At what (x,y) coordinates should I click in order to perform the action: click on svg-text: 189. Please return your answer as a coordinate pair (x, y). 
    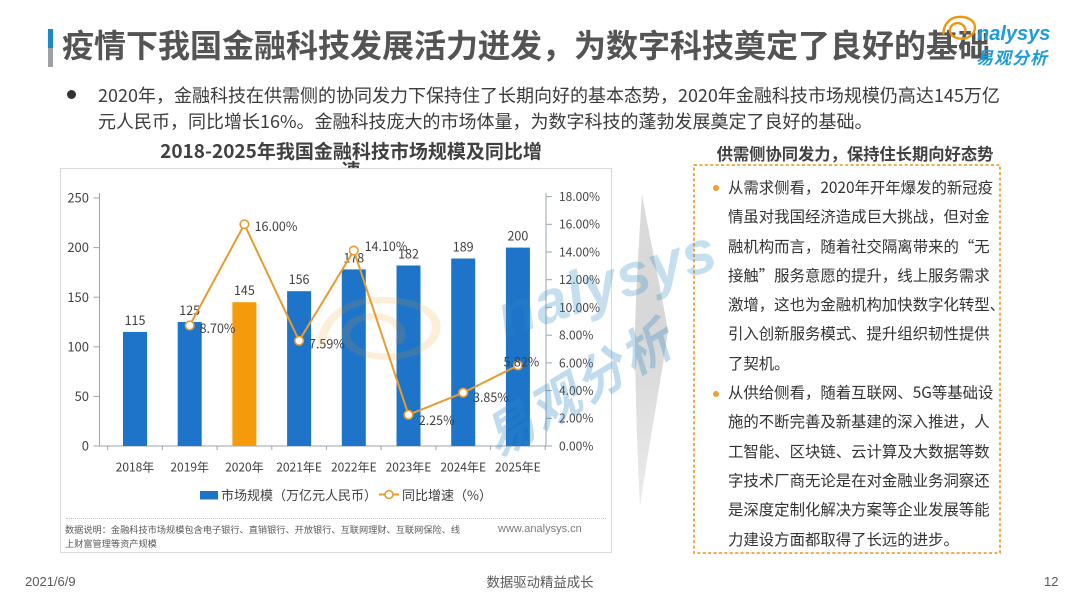
    Looking at the image, I should click on (463, 246).